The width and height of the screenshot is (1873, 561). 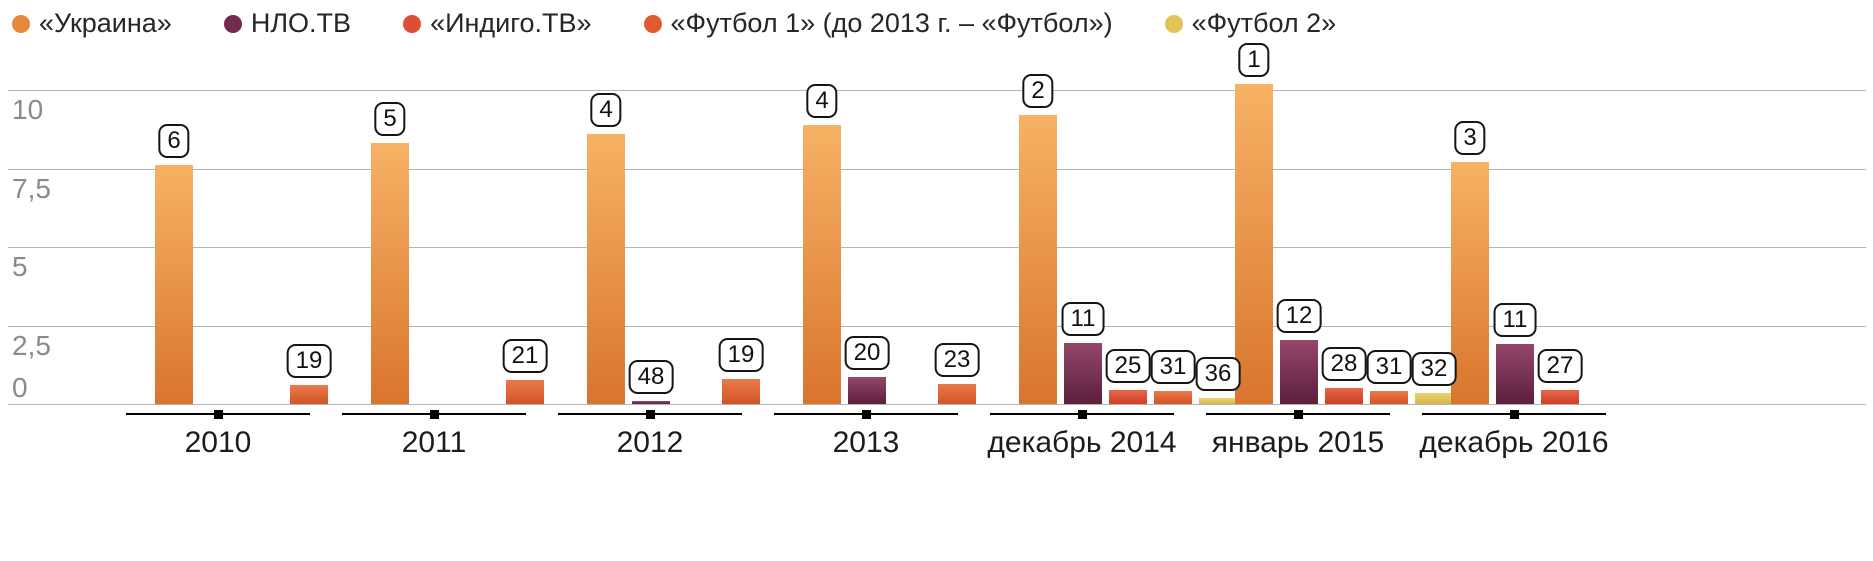 What do you see at coordinates (31, 188) in the screenshot?
I see `y-axis-tick-label: 7,5` at bounding box center [31, 188].